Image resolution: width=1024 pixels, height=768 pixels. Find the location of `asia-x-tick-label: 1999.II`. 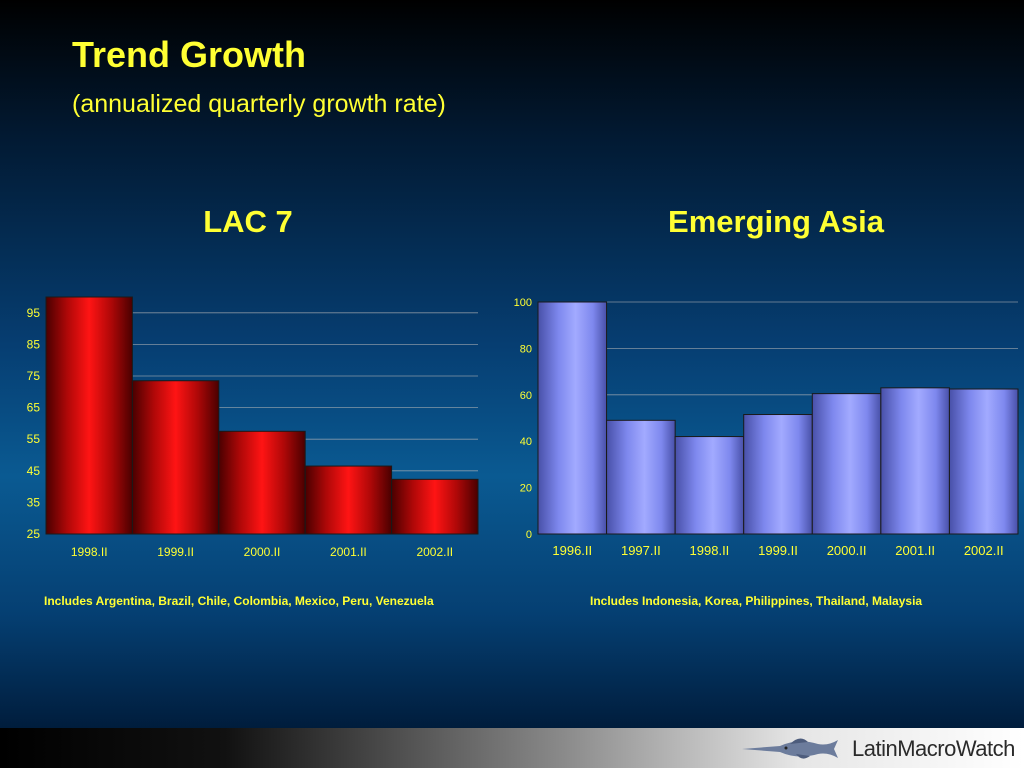

asia-x-tick-label: 1999.II is located at coordinates (778, 550).